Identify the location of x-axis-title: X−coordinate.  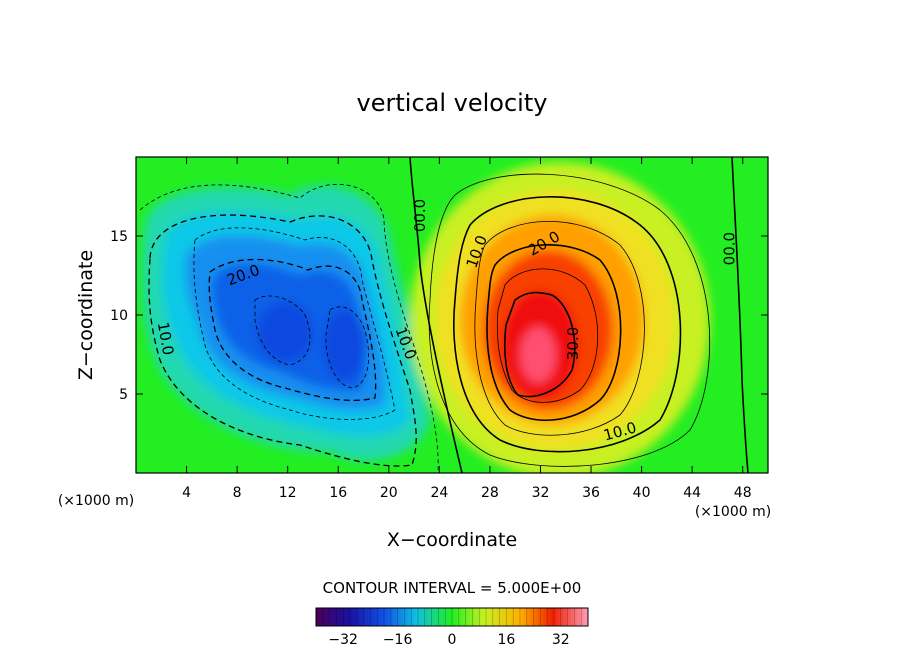
(452, 540).